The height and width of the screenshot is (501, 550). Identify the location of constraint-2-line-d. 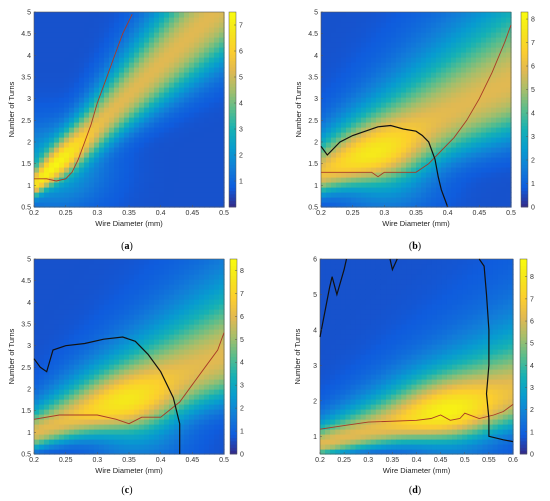
(393, 265).